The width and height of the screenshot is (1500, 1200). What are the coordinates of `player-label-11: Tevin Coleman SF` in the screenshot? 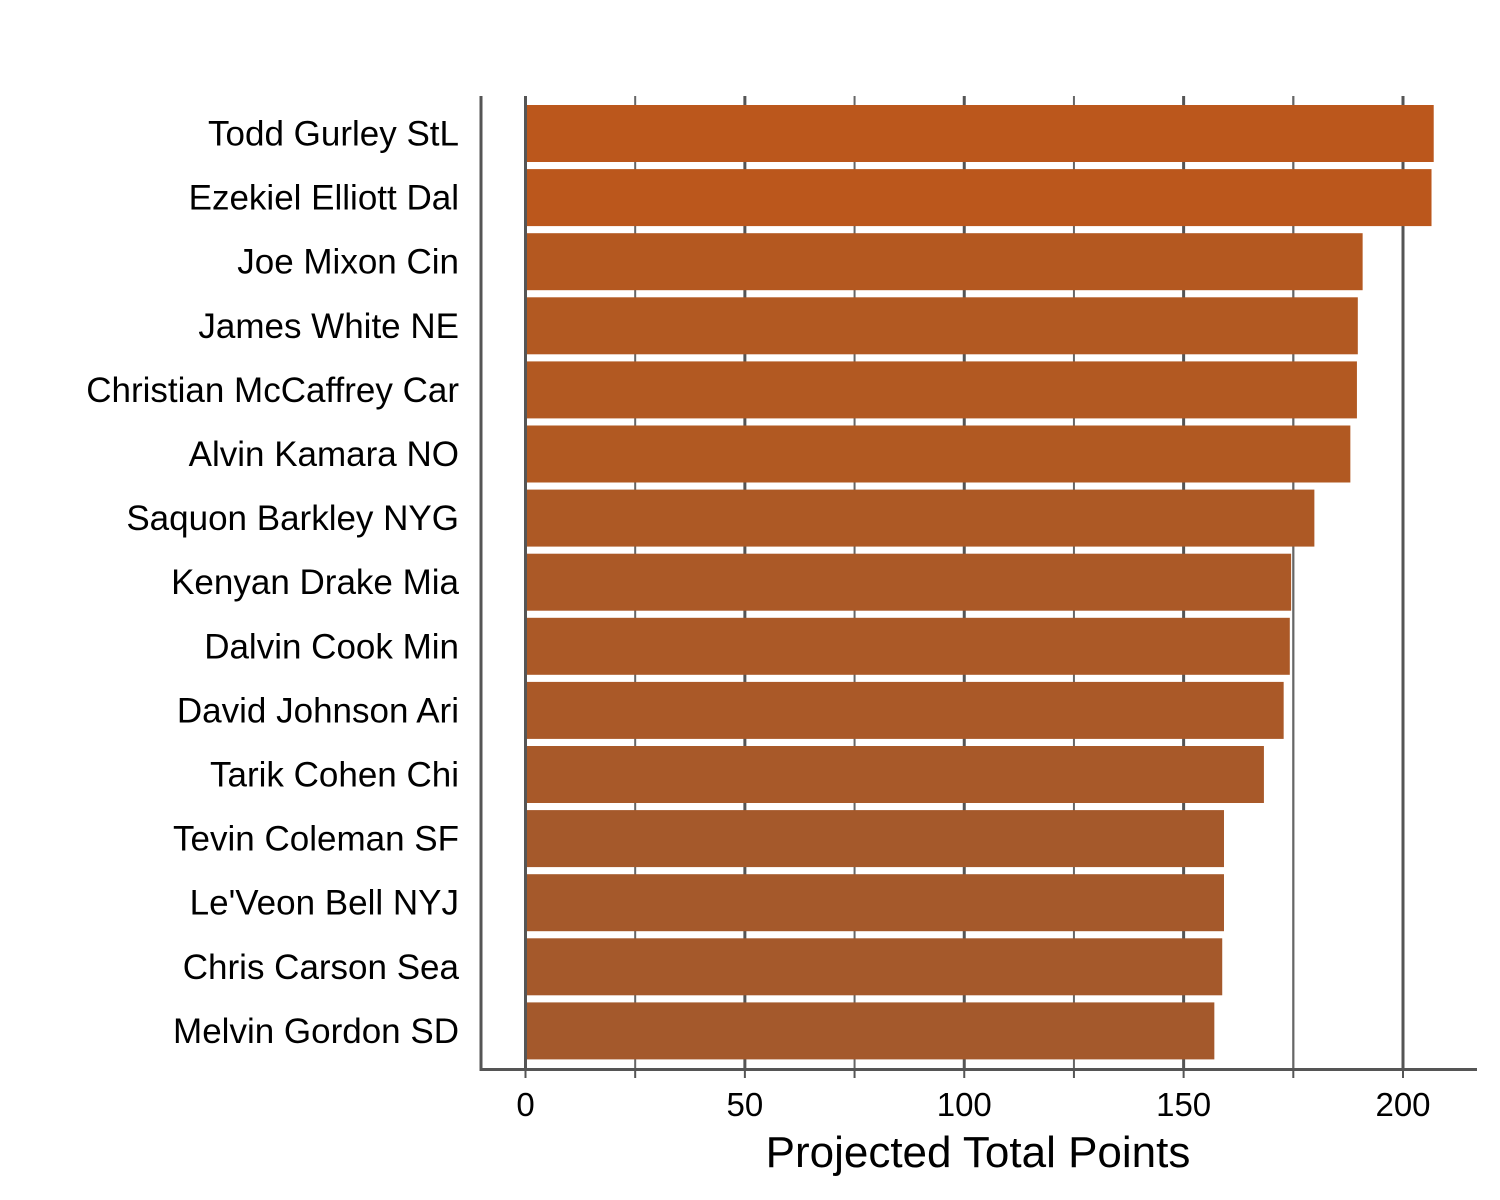 It's located at (316, 839).